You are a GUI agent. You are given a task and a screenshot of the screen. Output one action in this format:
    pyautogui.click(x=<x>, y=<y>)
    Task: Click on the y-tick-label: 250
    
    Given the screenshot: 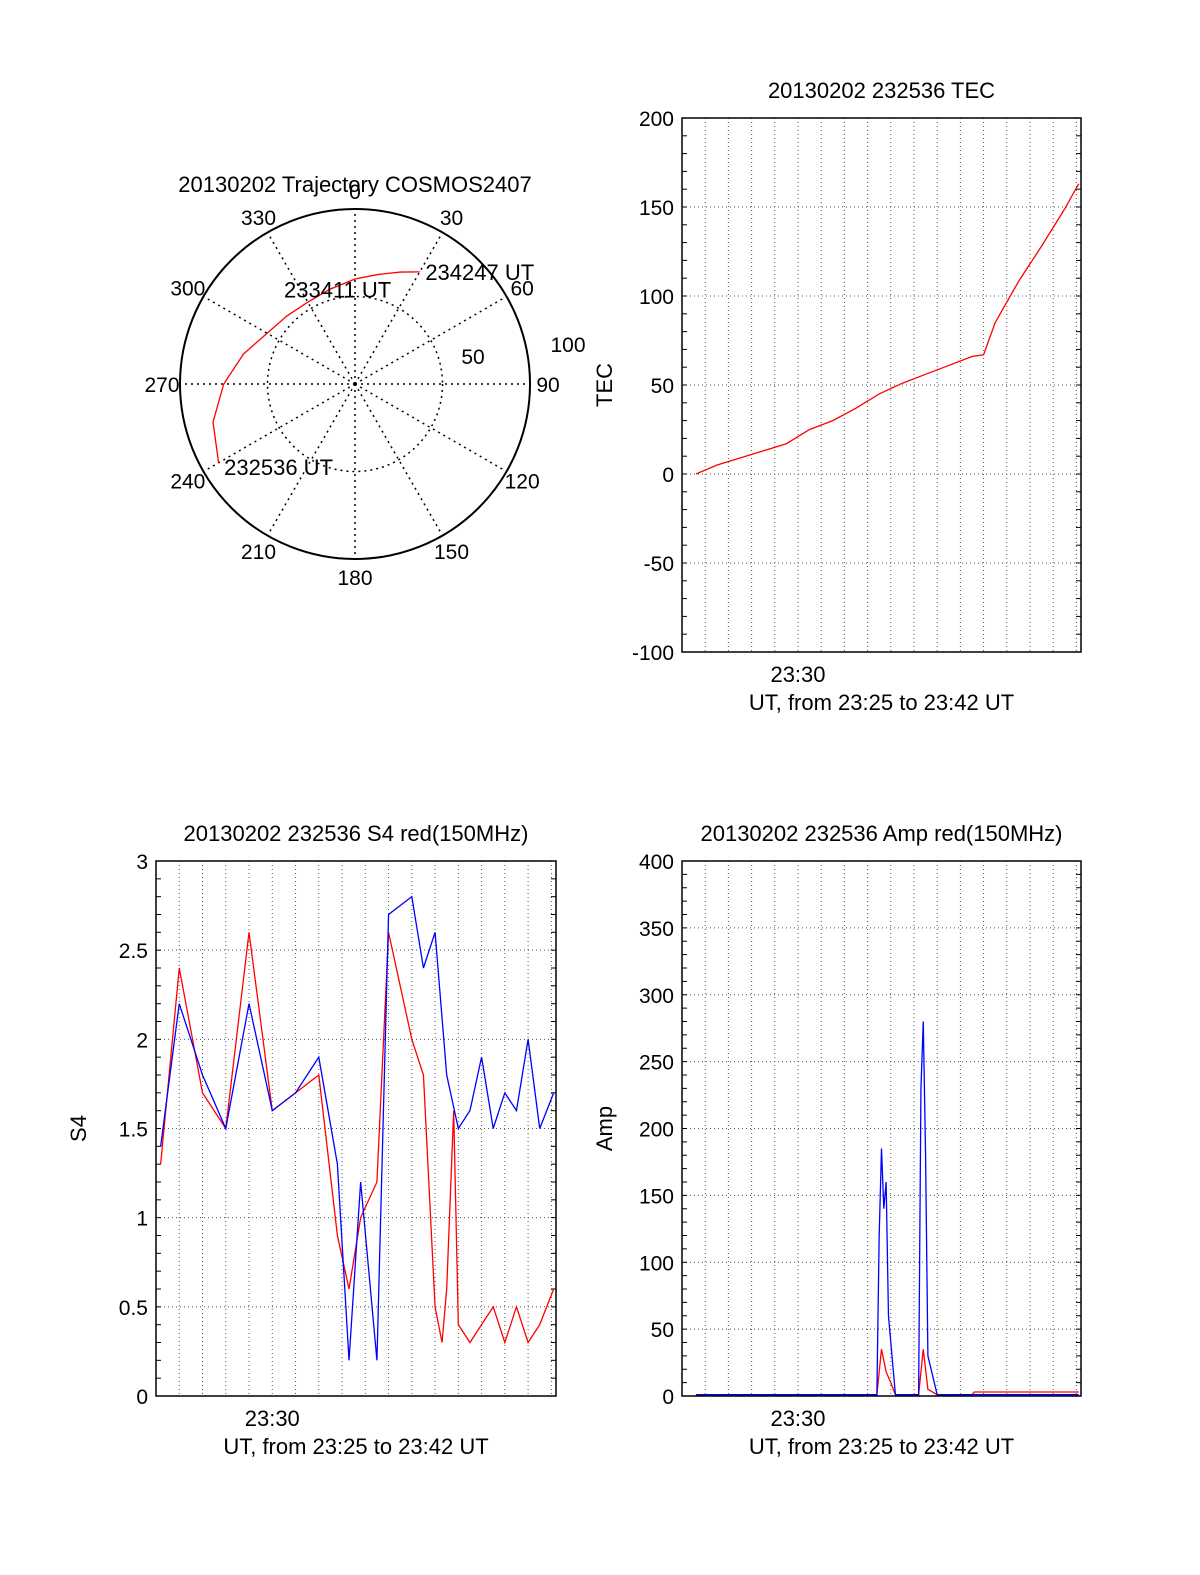 What is the action you would take?
    pyautogui.click(x=656, y=1063)
    